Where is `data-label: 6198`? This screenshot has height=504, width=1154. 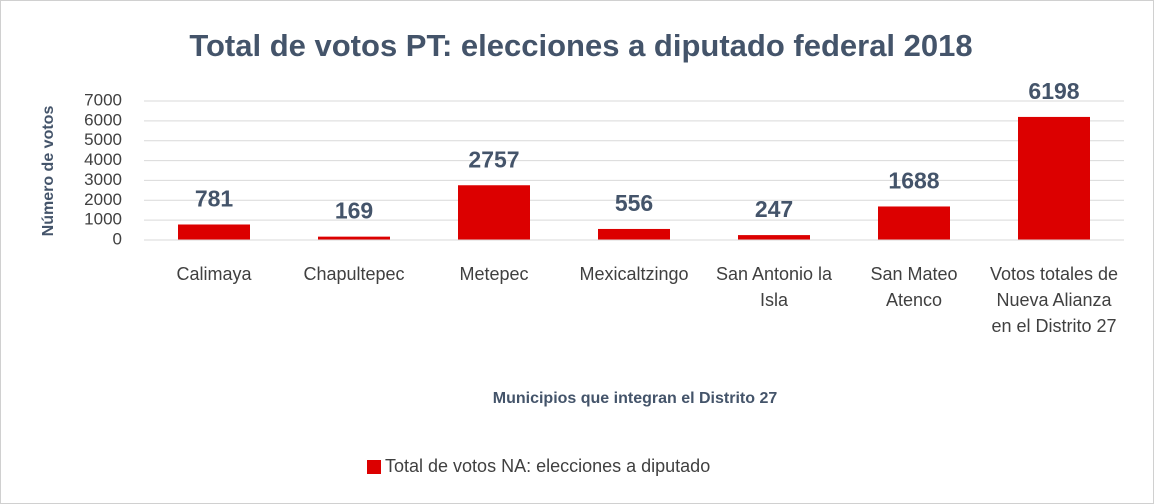
data-label: 6198 is located at coordinates (1053, 91).